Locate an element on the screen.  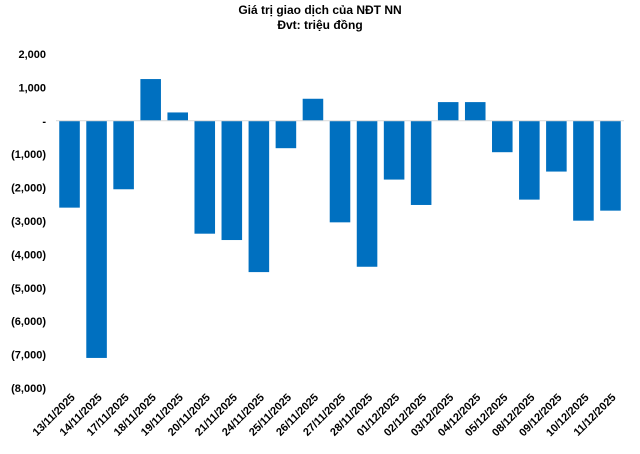
bar-28/11/2025 is located at coordinates (367, 193).